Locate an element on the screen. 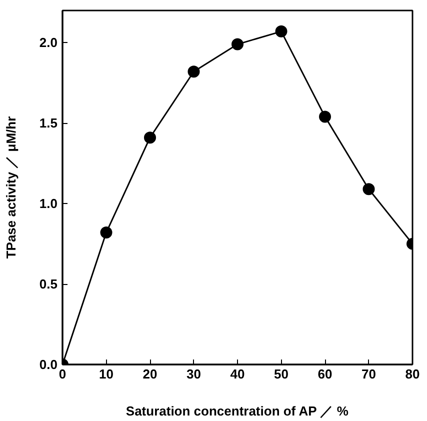 The width and height of the screenshot is (427, 421). y-tick-label: 2.0 is located at coordinates (48, 42).